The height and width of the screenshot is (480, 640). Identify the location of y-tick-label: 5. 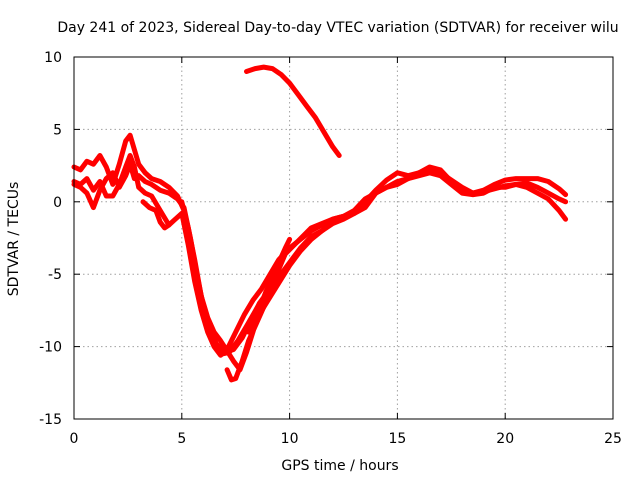
(57, 130).